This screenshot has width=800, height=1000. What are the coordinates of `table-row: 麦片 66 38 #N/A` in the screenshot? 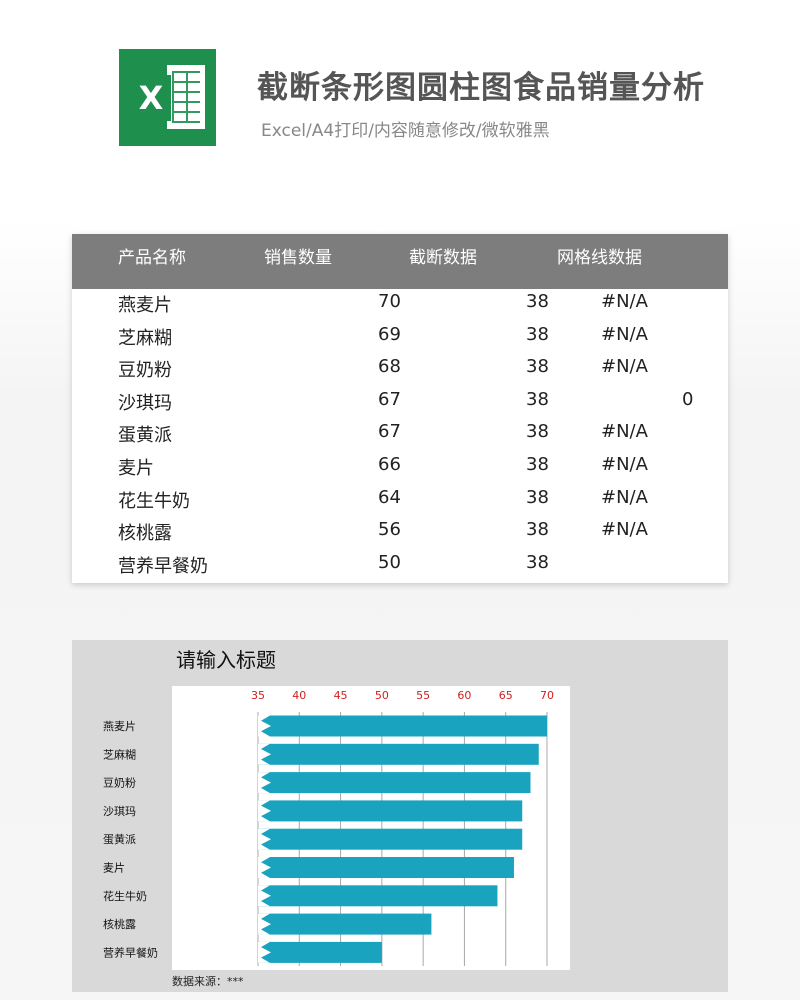 It's located at (400, 470).